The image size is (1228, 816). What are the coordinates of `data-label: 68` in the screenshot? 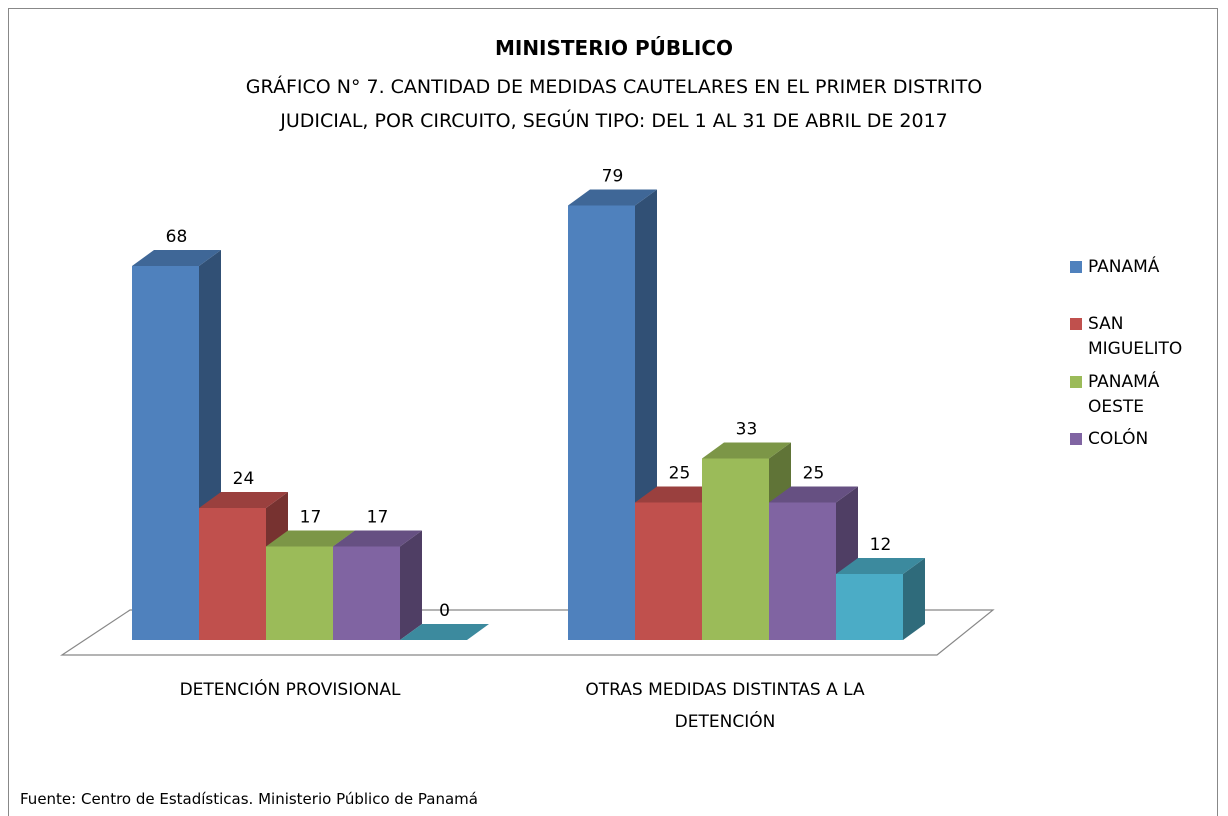 It's located at (177, 237).